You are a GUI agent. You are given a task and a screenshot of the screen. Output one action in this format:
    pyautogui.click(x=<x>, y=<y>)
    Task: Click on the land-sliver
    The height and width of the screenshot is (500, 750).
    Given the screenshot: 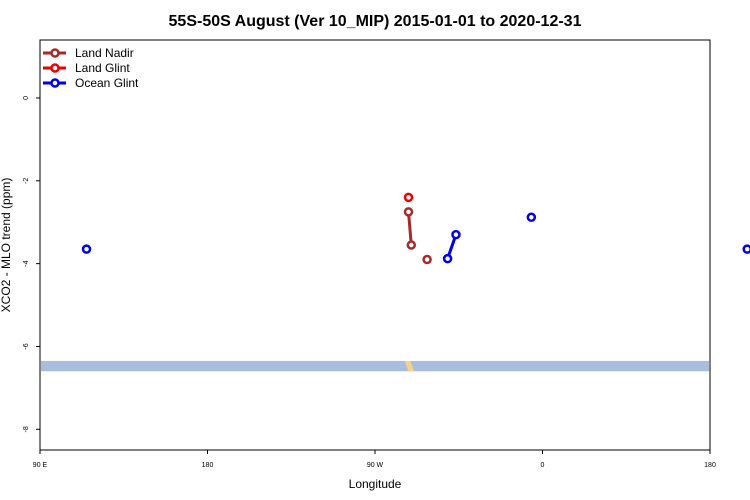 What is the action you would take?
    pyautogui.click(x=409, y=366)
    